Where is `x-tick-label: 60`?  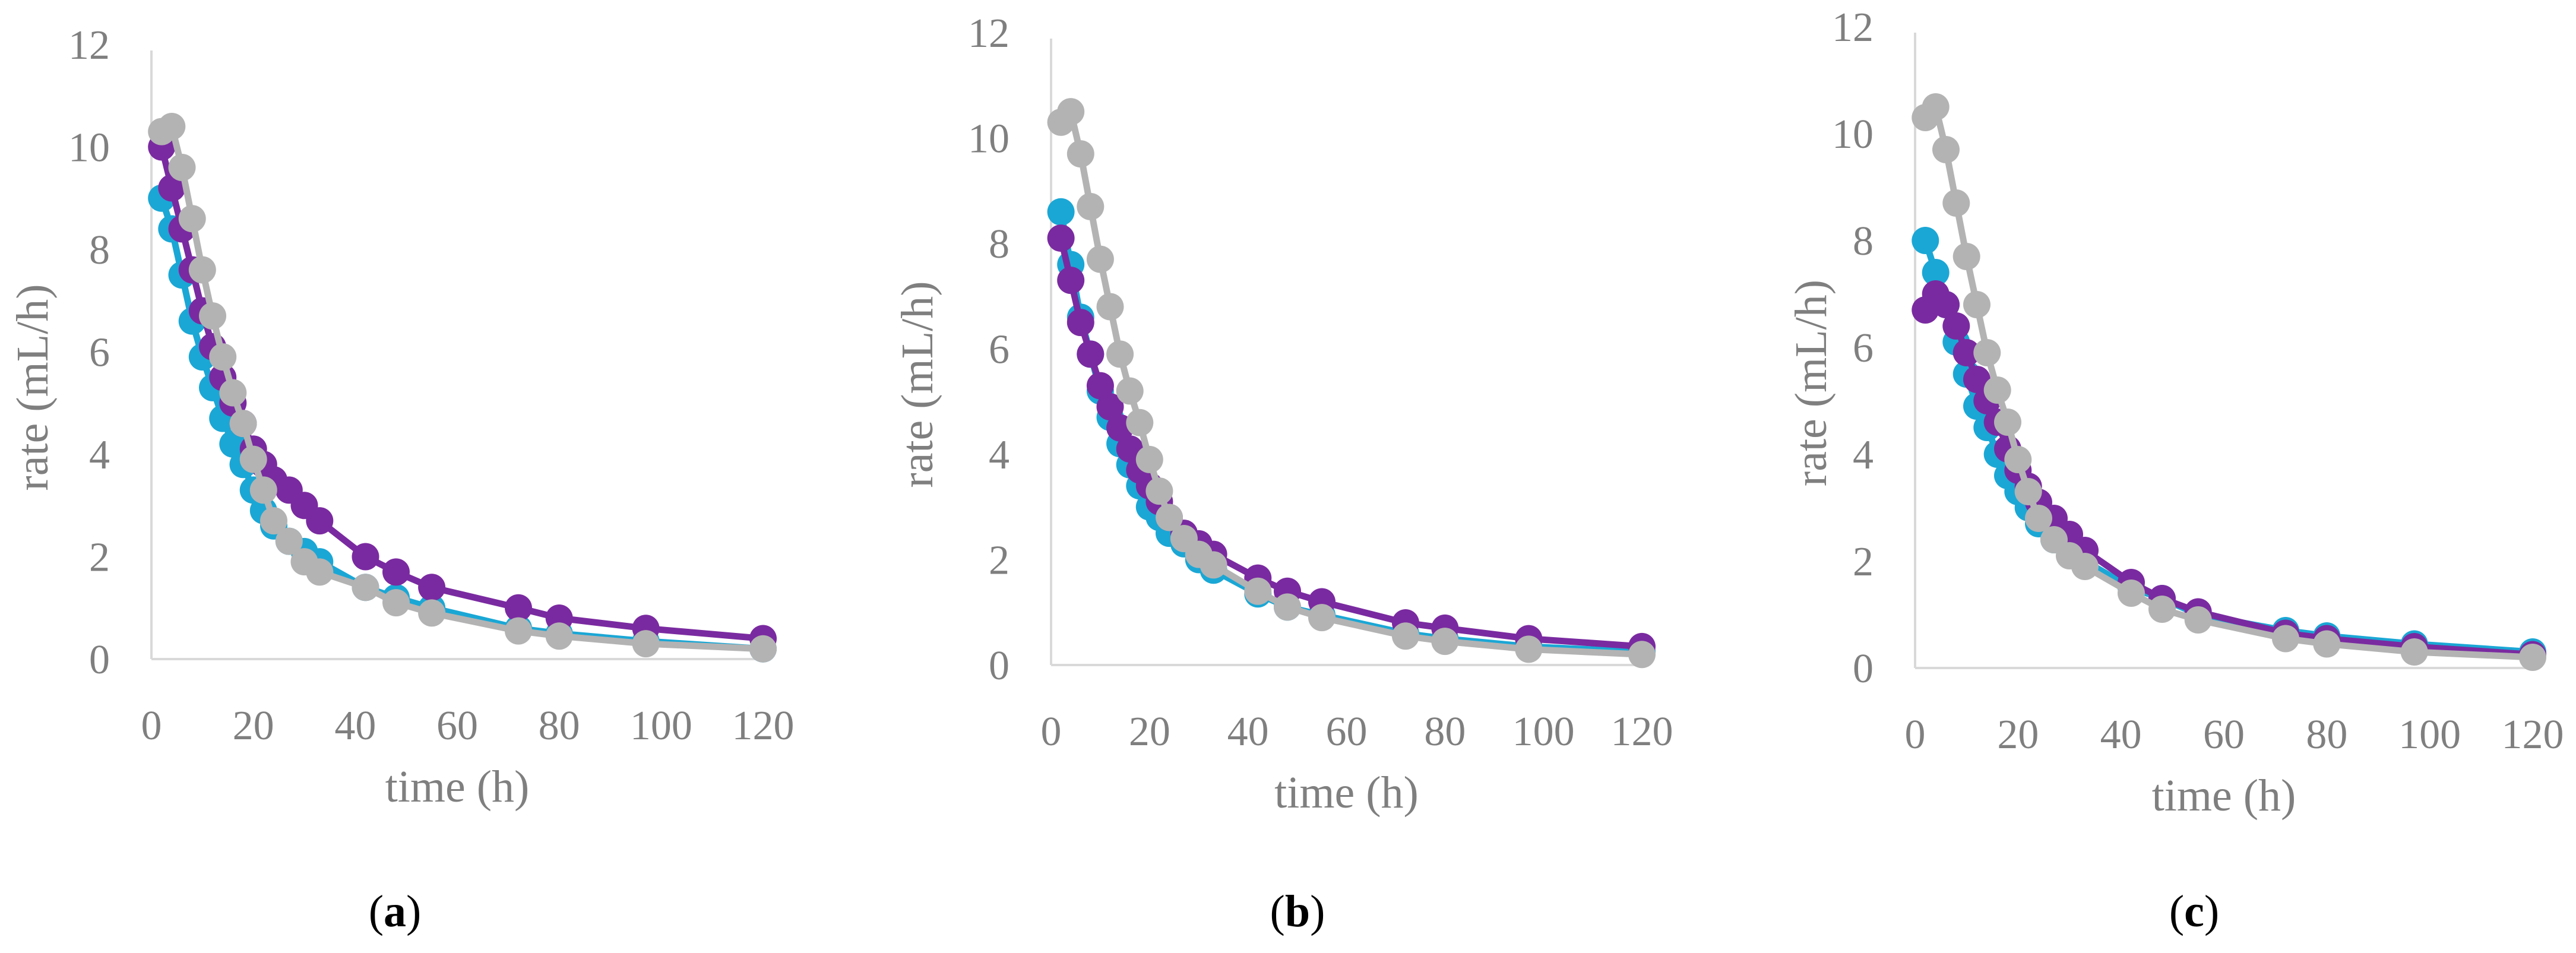 x-tick-label: 60 is located at coordinates (2224, 735).